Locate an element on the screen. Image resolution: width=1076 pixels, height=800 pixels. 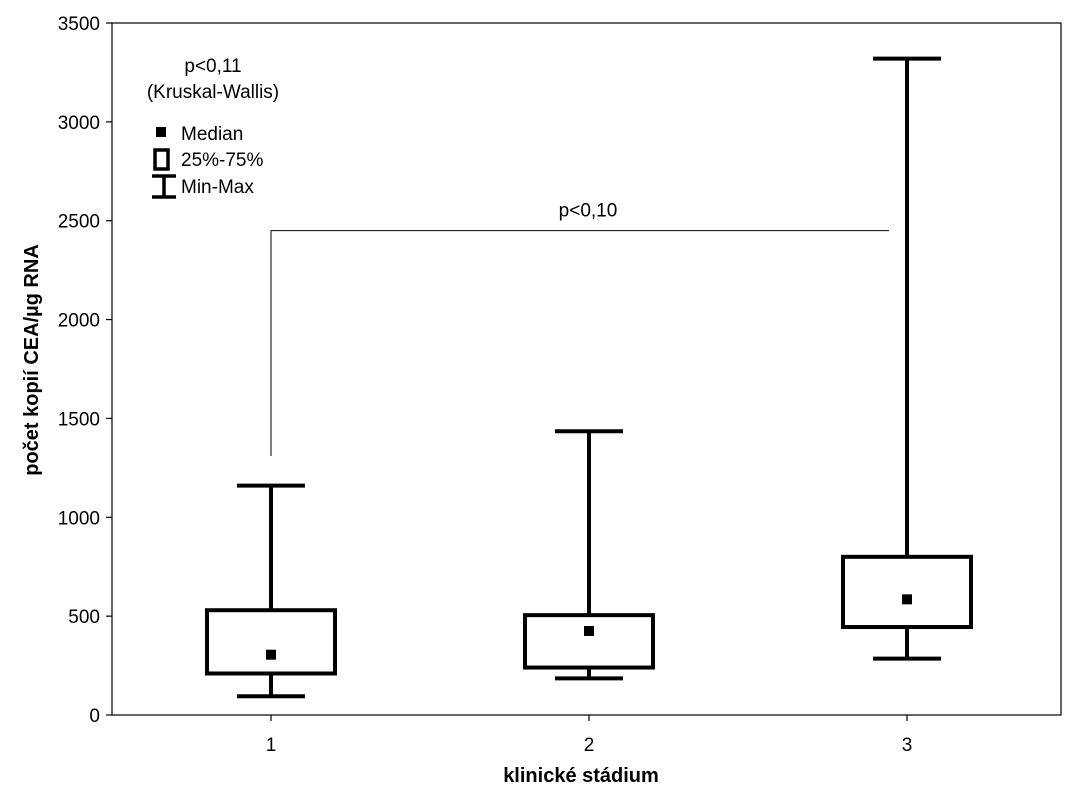
y-tick-label: 2000 is located at coordinates (79, 321).